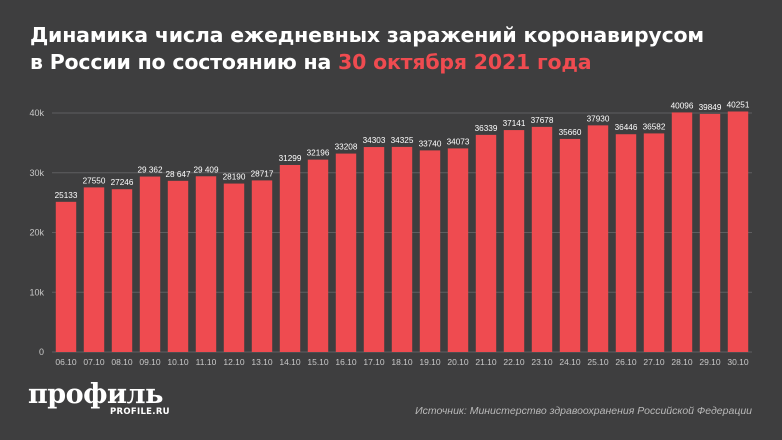 The image size is (782, 440). I want to click on x-tick-label: 27.10, so click(654, 362).